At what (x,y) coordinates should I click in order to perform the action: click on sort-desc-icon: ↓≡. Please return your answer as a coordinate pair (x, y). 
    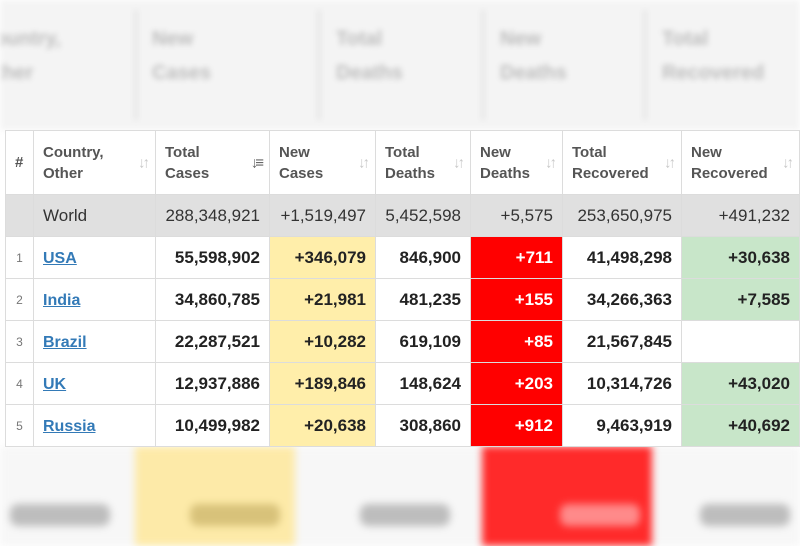
    Looking at the image, I should click on (257, 162).